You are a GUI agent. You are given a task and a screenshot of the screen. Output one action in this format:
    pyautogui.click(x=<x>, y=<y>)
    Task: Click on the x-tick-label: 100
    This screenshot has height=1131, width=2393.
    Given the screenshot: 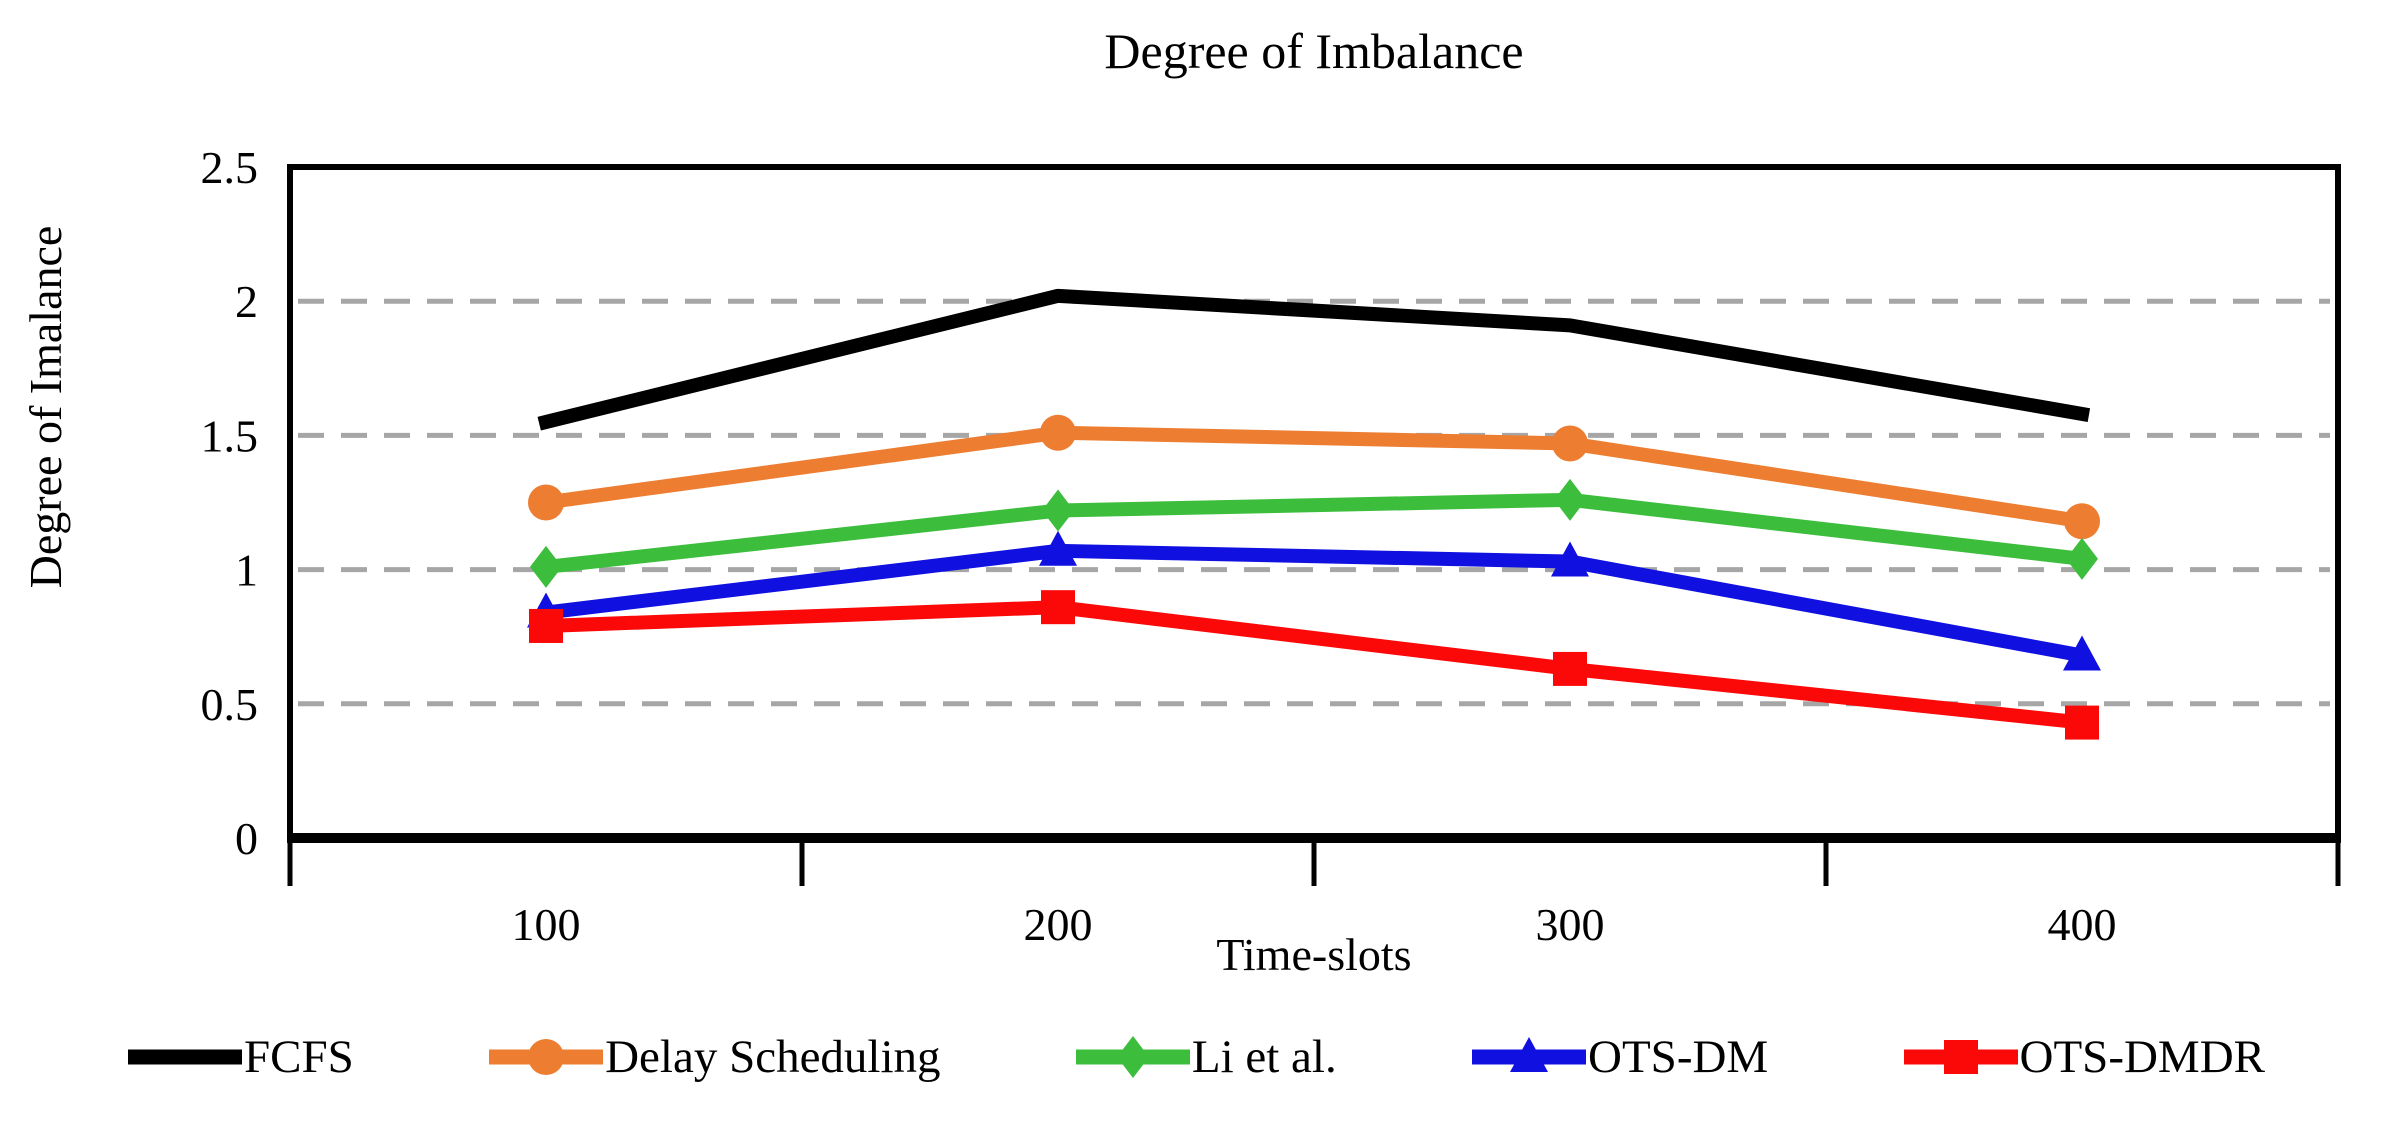 What is the action you would take?
    pyautogui.click(x=546, y=924)
    